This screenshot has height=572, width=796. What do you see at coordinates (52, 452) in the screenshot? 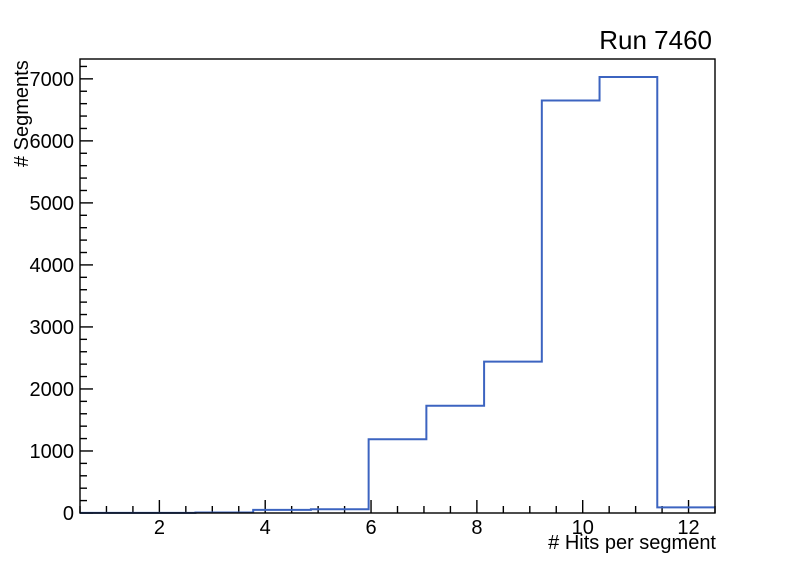
I see `y-axis-tick-label: 1000` at bounding box center [52, 452].